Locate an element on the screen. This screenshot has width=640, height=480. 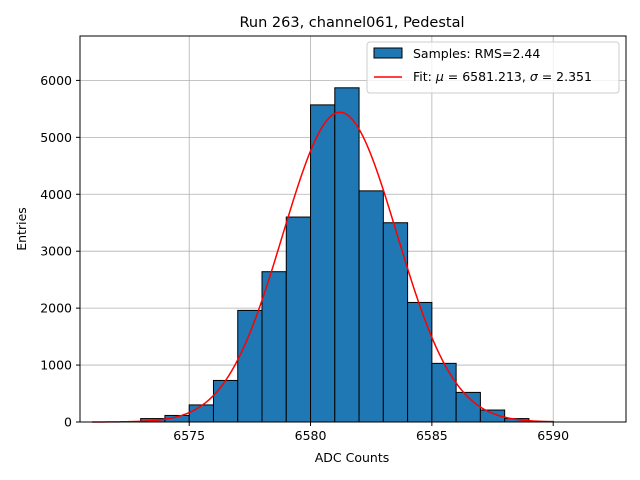
y-axis-label: Entries is located at coordinates (21, 229).